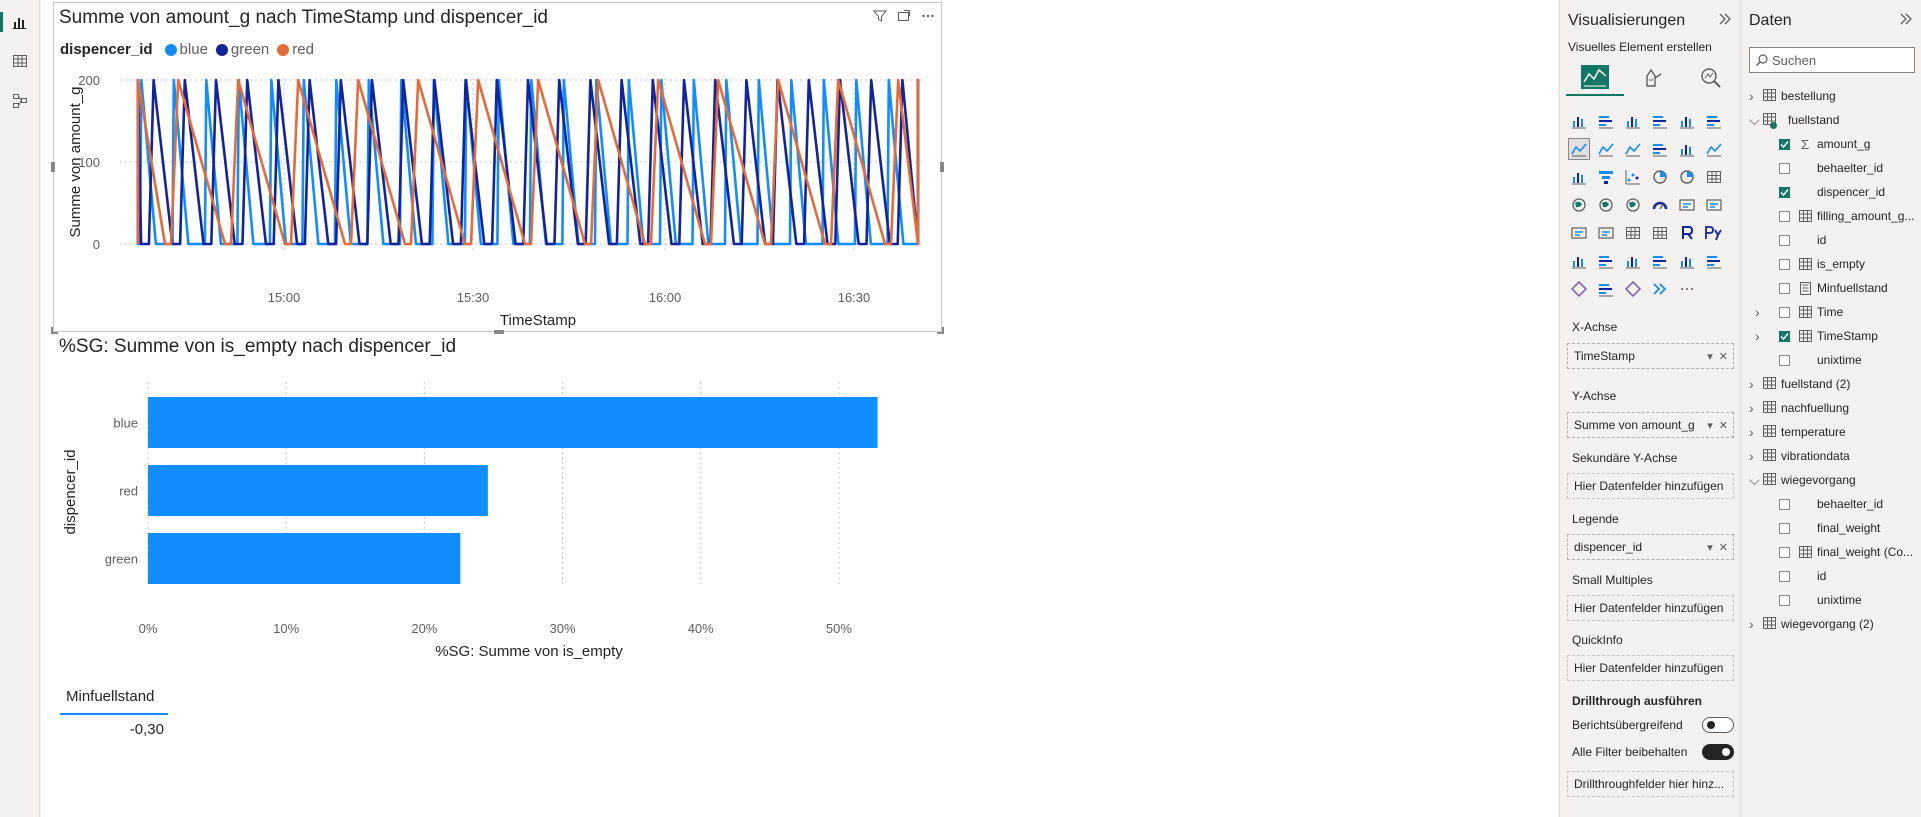  Describe the element at coordinates (1579, 261) in the screenshot. I see `key-influencers-icon` at that location.